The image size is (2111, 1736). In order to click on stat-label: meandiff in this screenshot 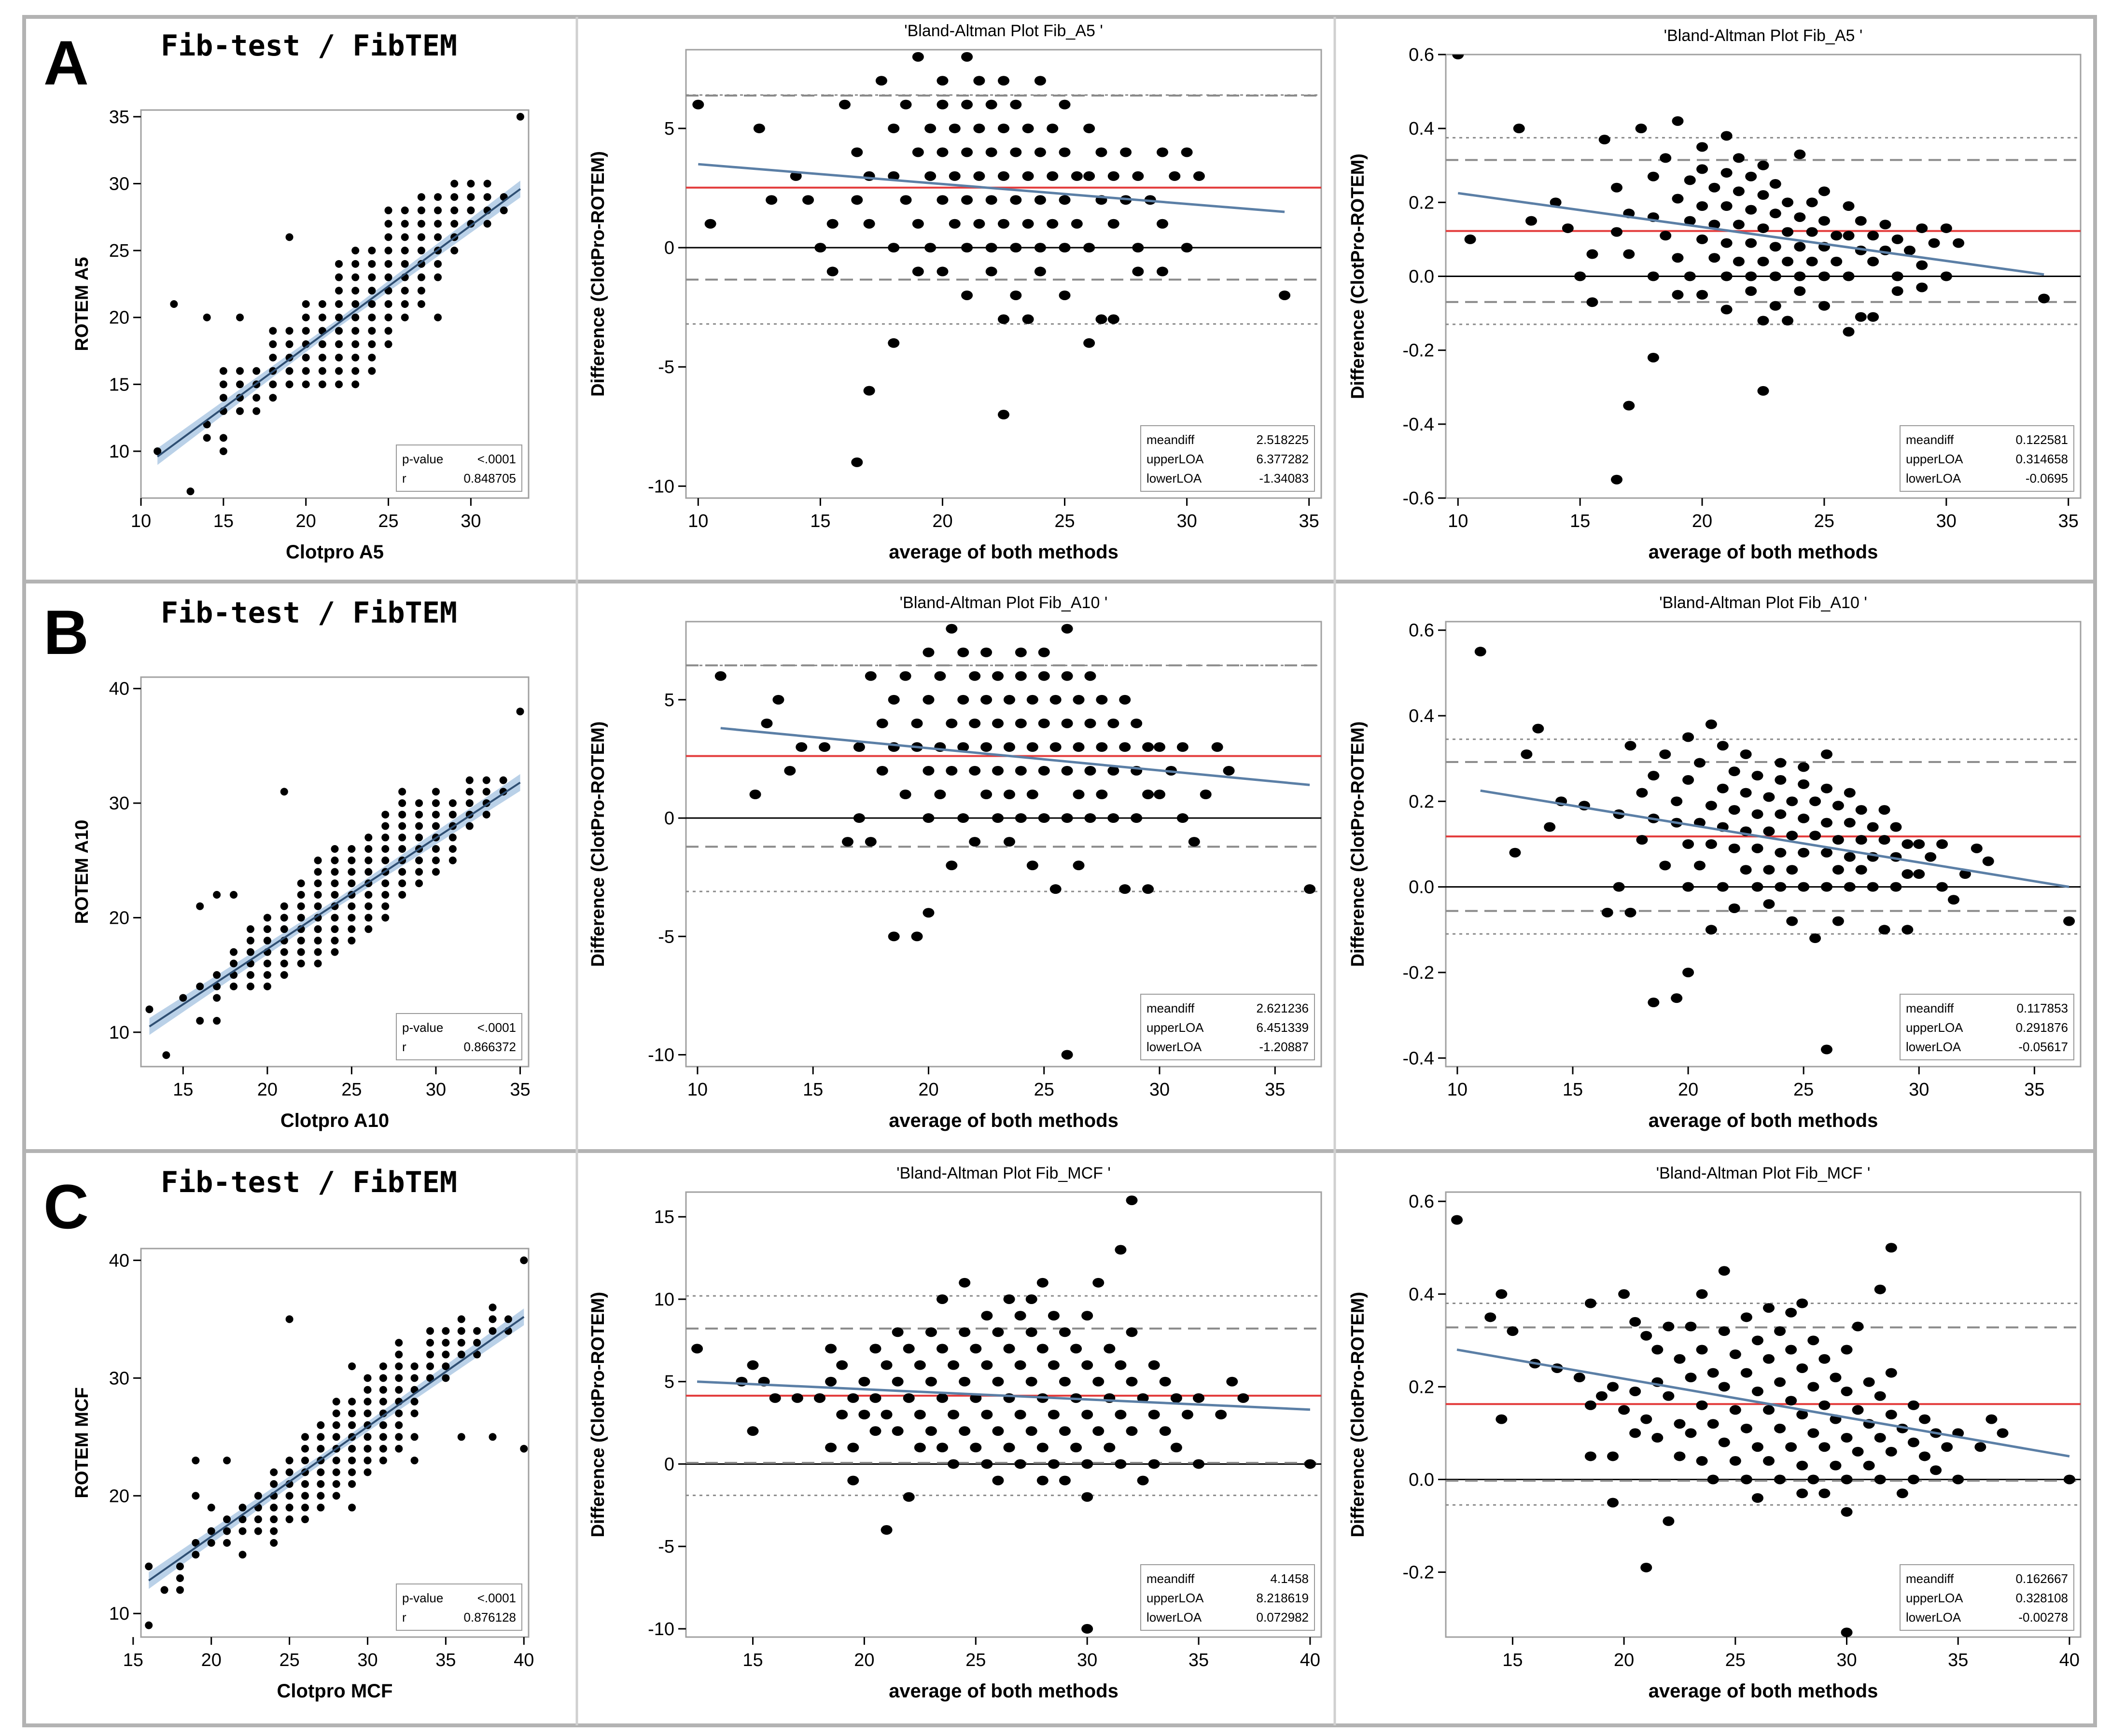, I will do `click(1930, 440)`.